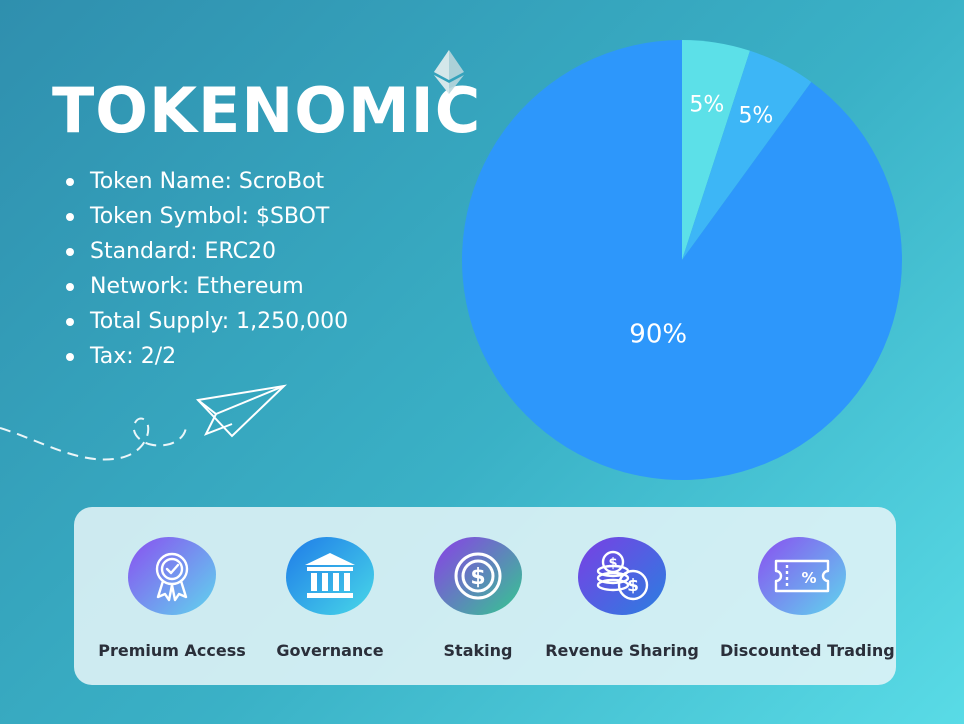 The height and width of the screenshot is (724, 964). Describe the element at coordinates (267, 110) in the screenshot. I see `page-title: TOKENOMIC` at that location.